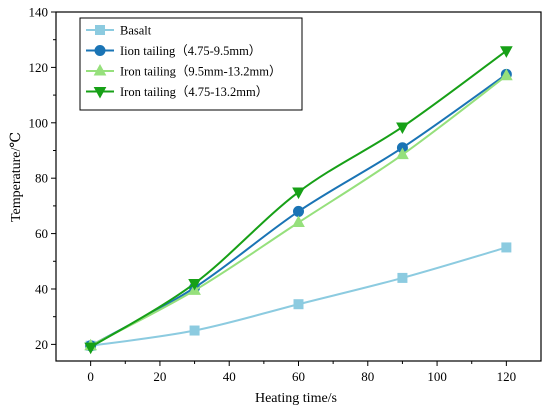  I want to click on x-tick-label: 20, so click(159, 376).